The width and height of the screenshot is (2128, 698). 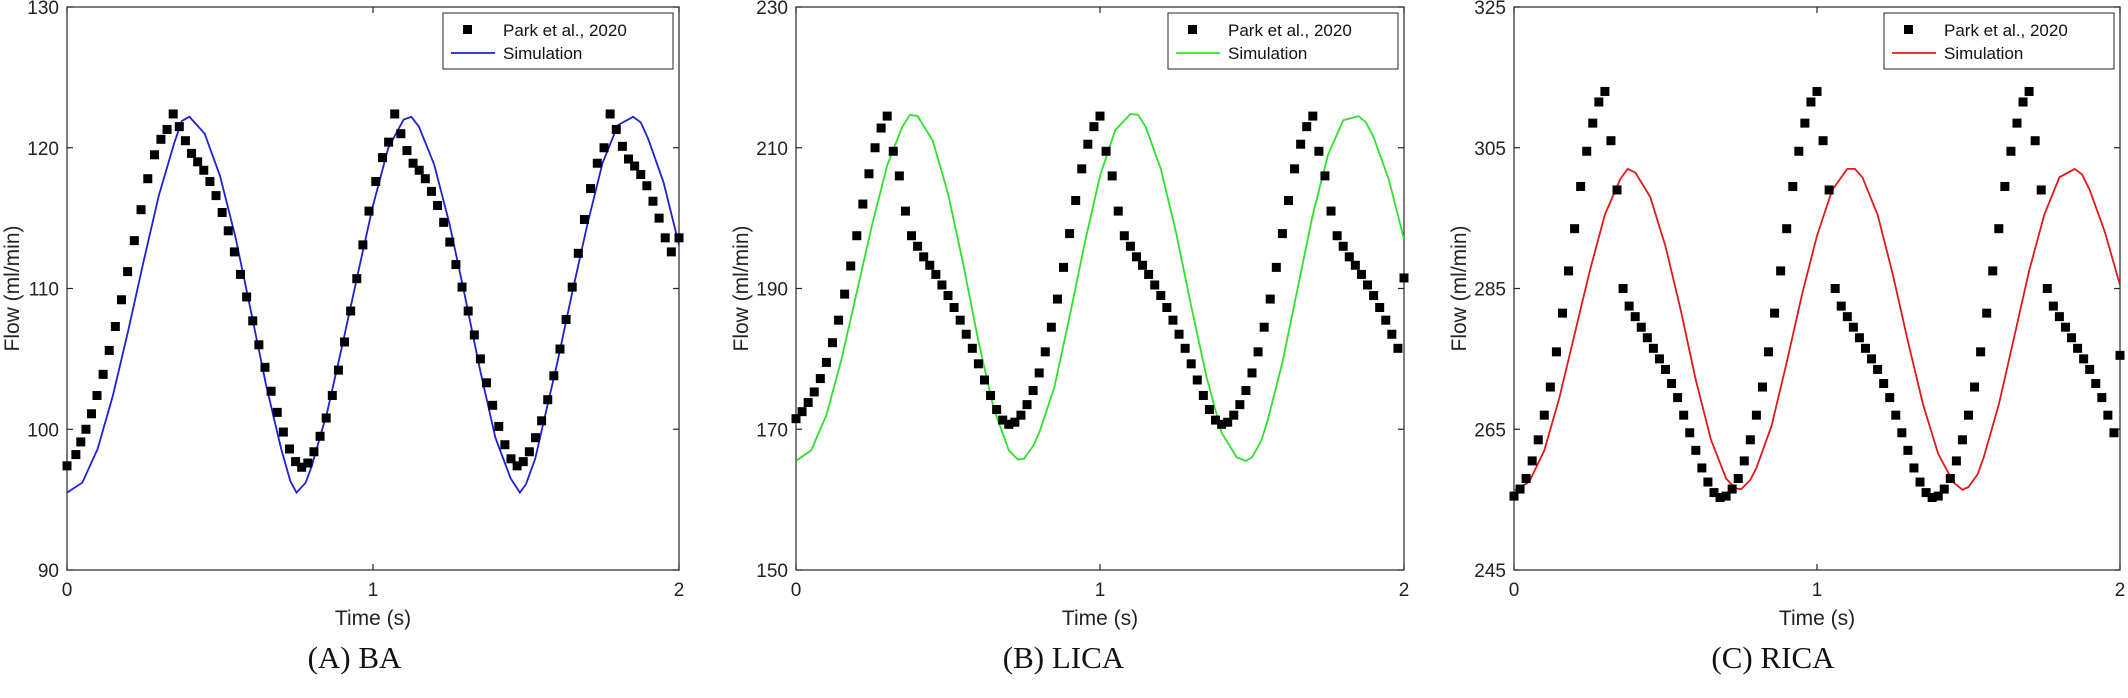 What do you see at coordinates (1490, 9) in the screenshot?
I see `y-tick-label: 325` at bounding box center [1490, 9].